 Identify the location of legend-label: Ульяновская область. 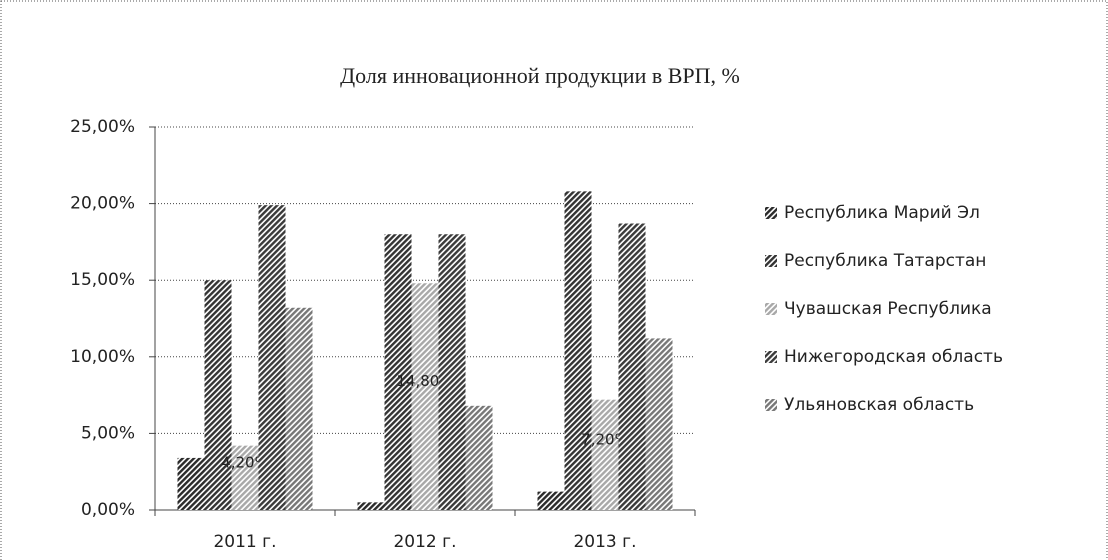
(879, 405).